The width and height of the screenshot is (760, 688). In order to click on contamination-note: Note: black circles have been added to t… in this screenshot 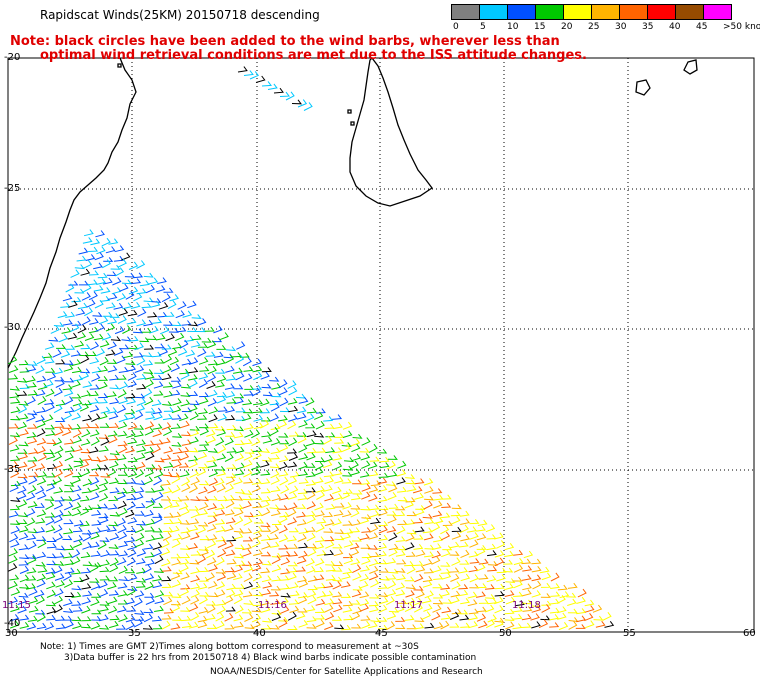, I will do `click(298, 49)`.